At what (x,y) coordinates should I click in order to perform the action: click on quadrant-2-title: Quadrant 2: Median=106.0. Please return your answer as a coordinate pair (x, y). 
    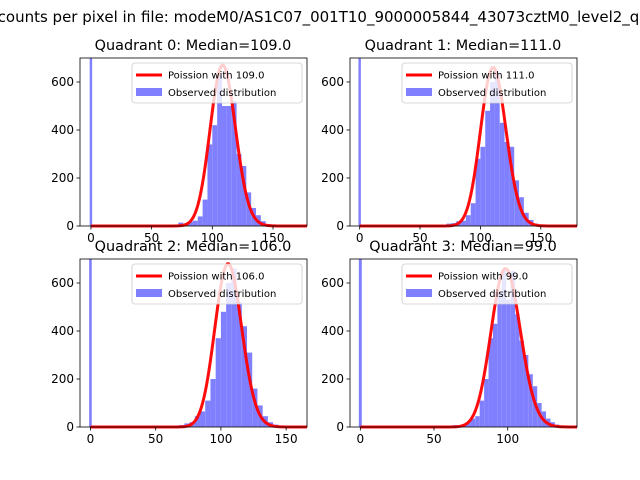
    Looking at the image, I should click on (193, 247).